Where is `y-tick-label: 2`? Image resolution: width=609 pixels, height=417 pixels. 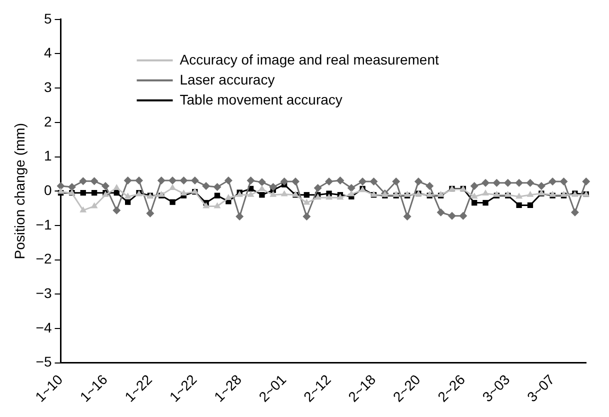
y-tick-label: 2 is located at coordinates (48, 121).